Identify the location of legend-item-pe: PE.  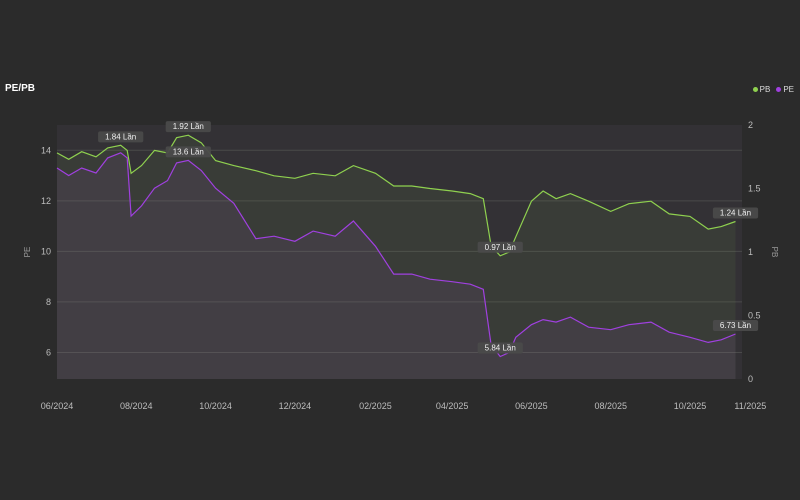
(785, 89).